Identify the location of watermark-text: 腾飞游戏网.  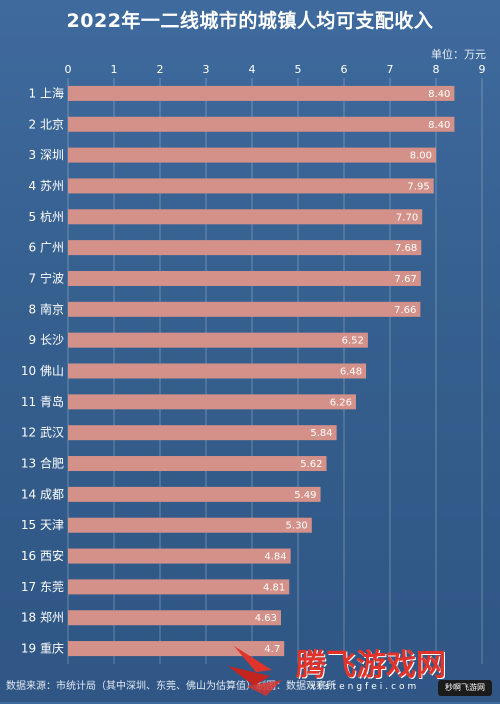
(371, 665).